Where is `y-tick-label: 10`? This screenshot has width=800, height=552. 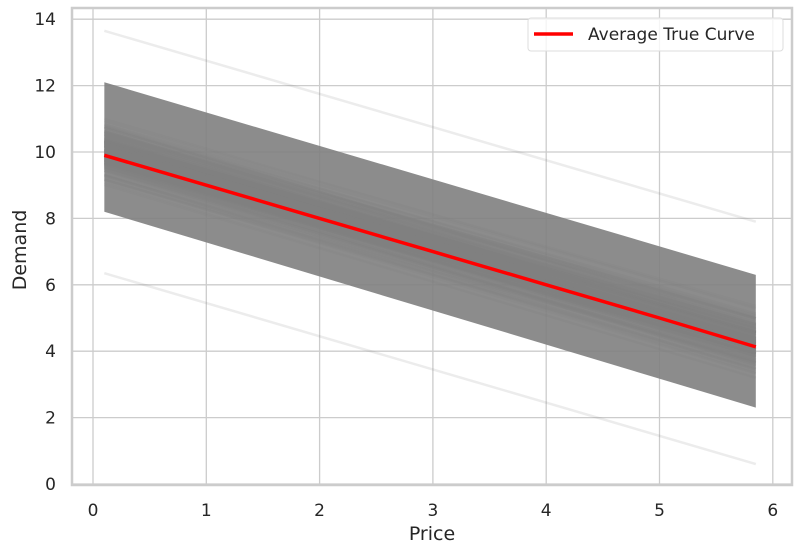
y-tick-label: 10 is located at coordinates (45, 153).